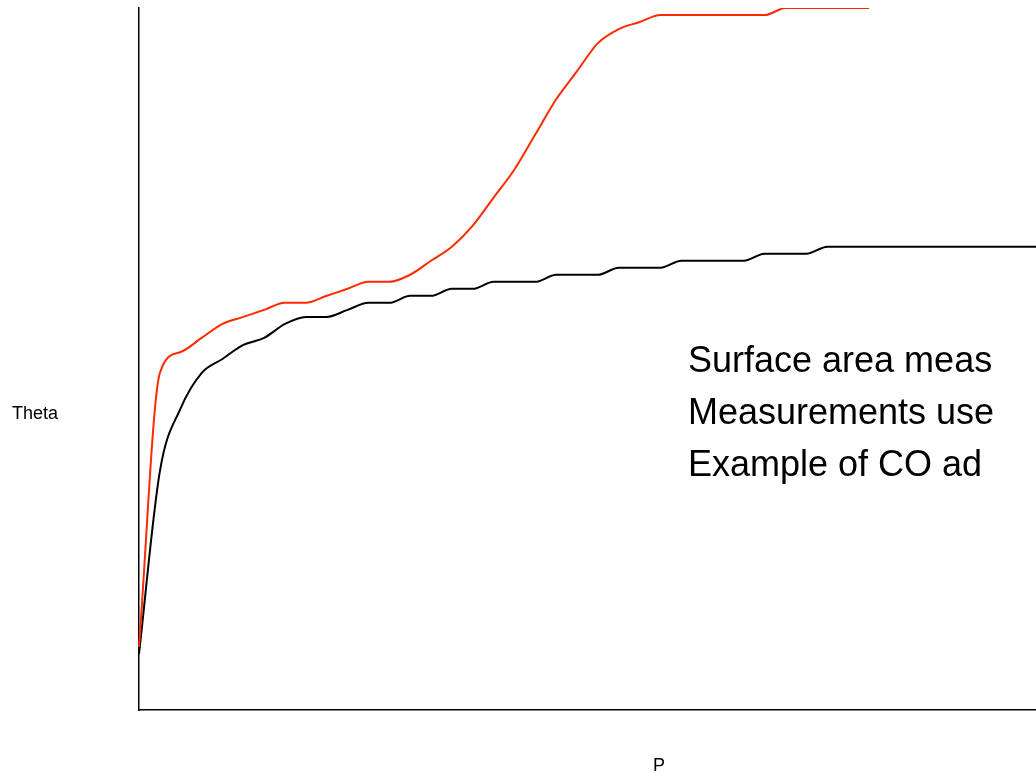 This screenshot has width=1036, height=776. Describe the element at coordinates (840, 359) in the screenshot. I see `annotation: Surface area meas` at that location.